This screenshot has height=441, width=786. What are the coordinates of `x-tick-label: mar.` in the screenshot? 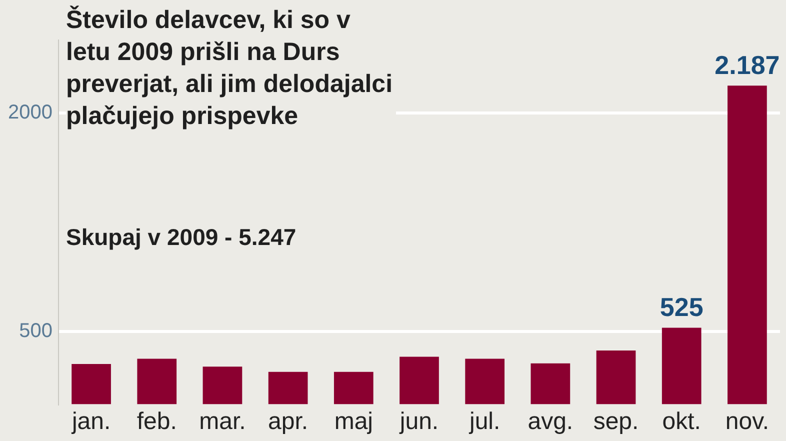 It's located at (222, 422).